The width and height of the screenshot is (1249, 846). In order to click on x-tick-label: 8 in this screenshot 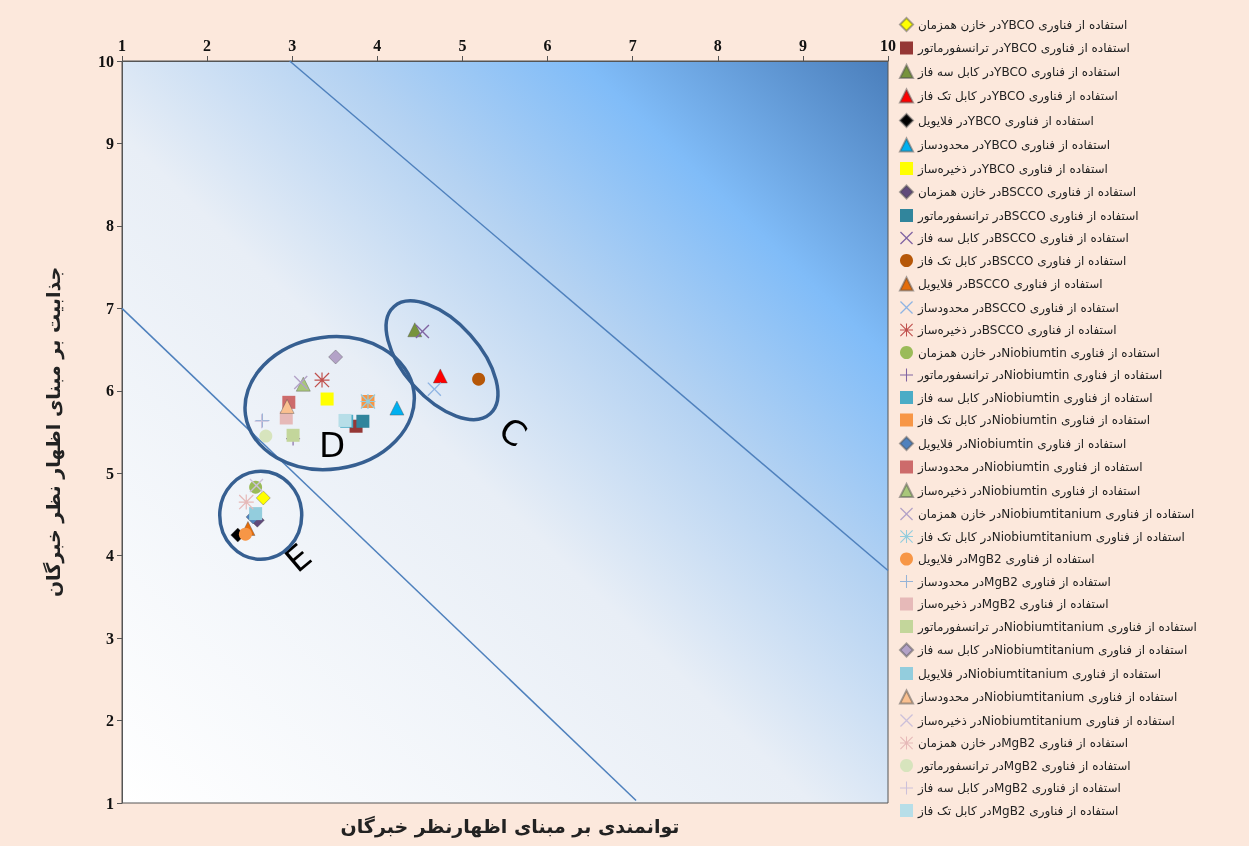, I will do `click(717, 45)`.